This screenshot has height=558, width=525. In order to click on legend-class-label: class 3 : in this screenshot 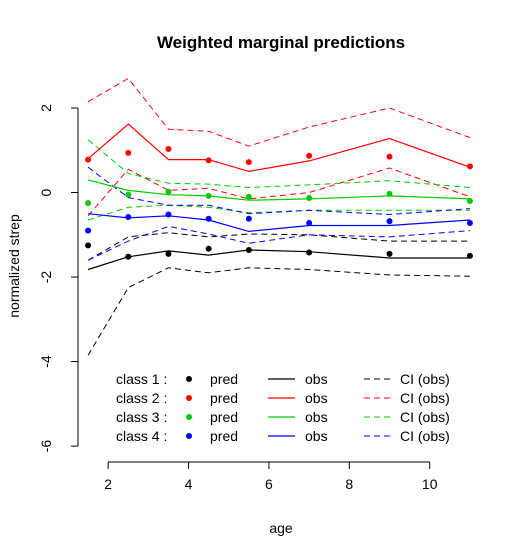, I will do `click(141, 417)`.